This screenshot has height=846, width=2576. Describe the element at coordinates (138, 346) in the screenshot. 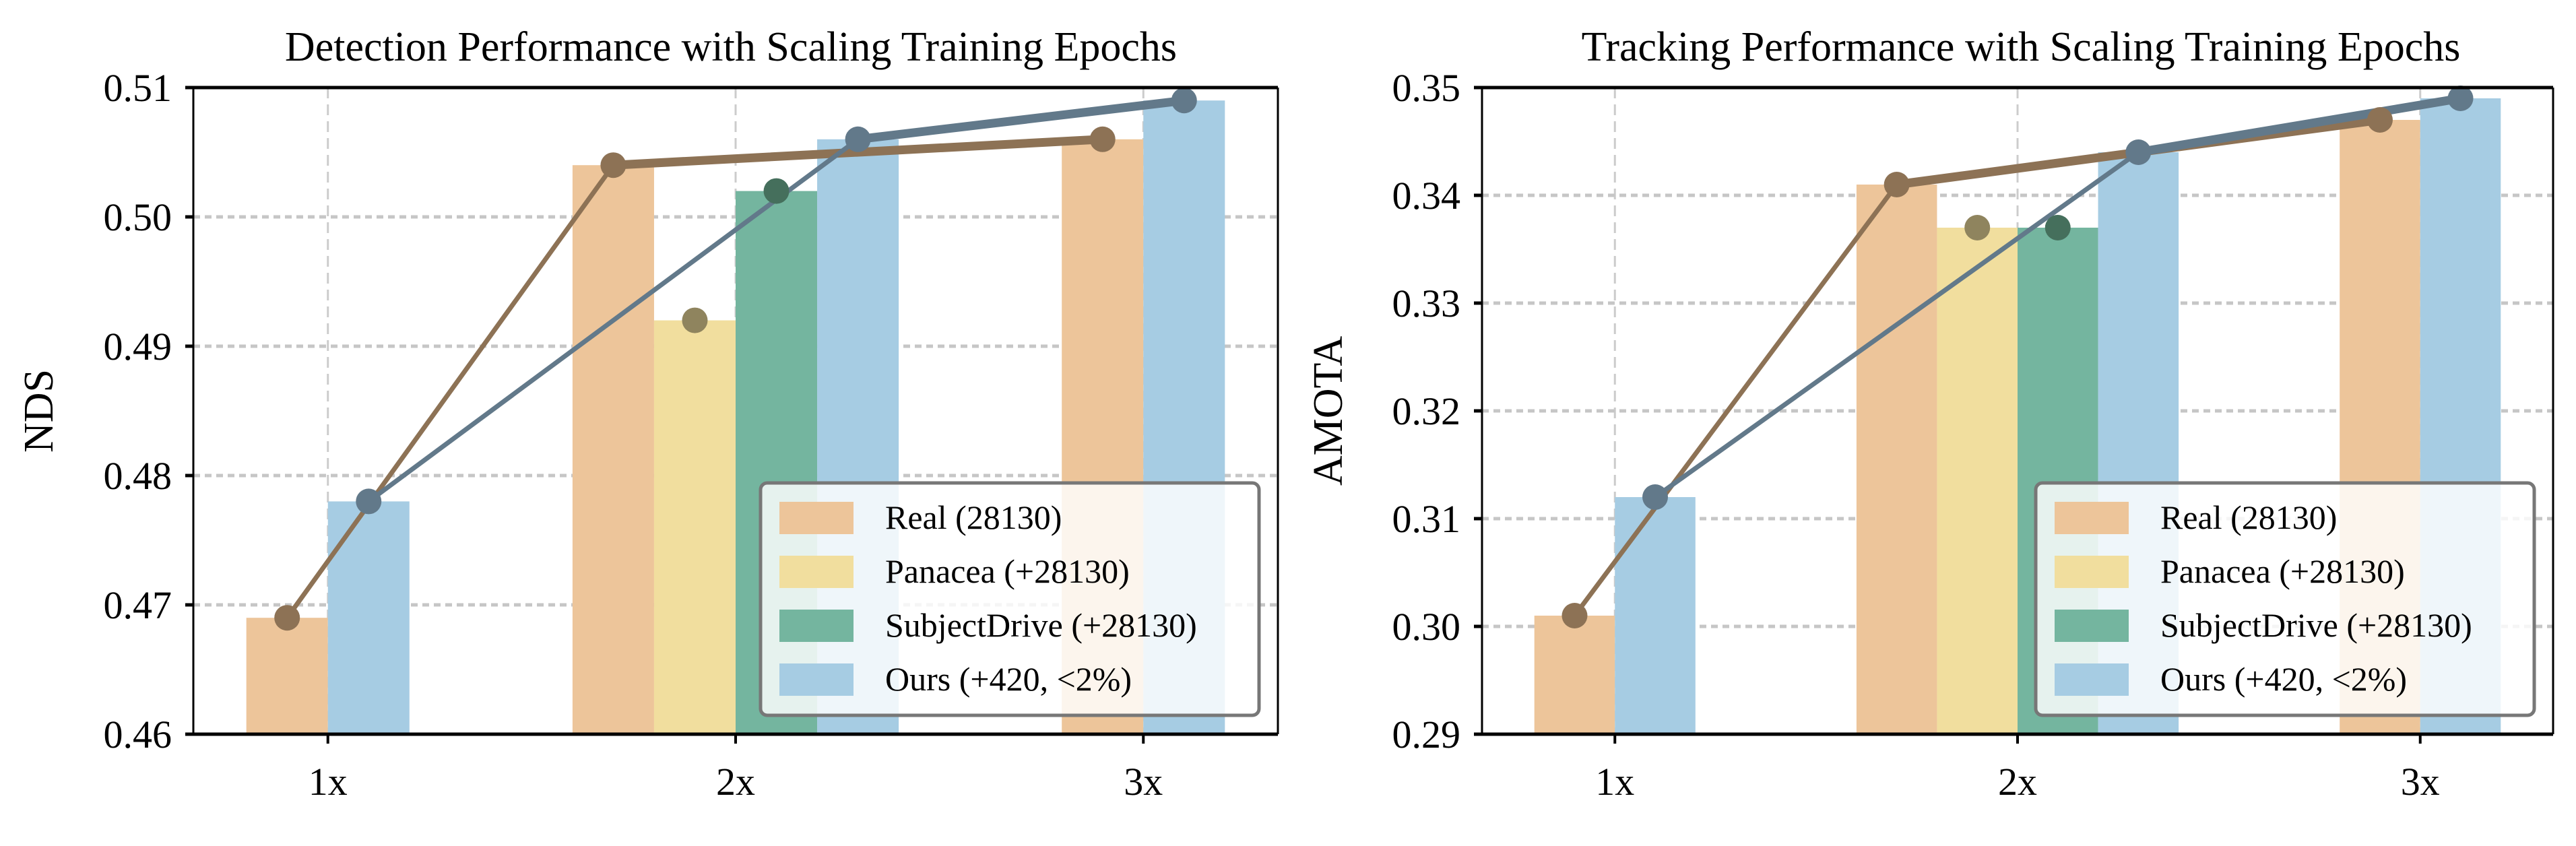

I see `y-tick-label: 0.49` at that location.